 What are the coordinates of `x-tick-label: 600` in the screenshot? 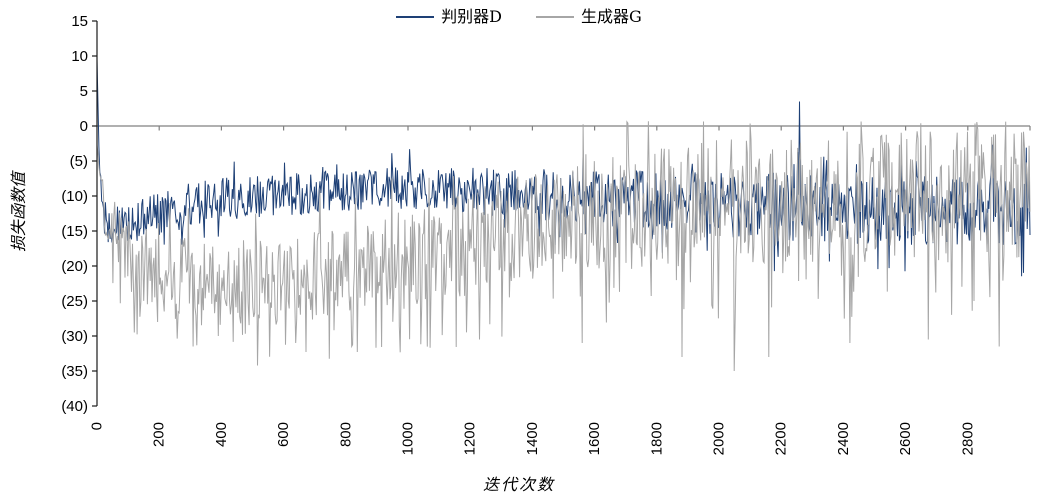 It's located at (283, 434).